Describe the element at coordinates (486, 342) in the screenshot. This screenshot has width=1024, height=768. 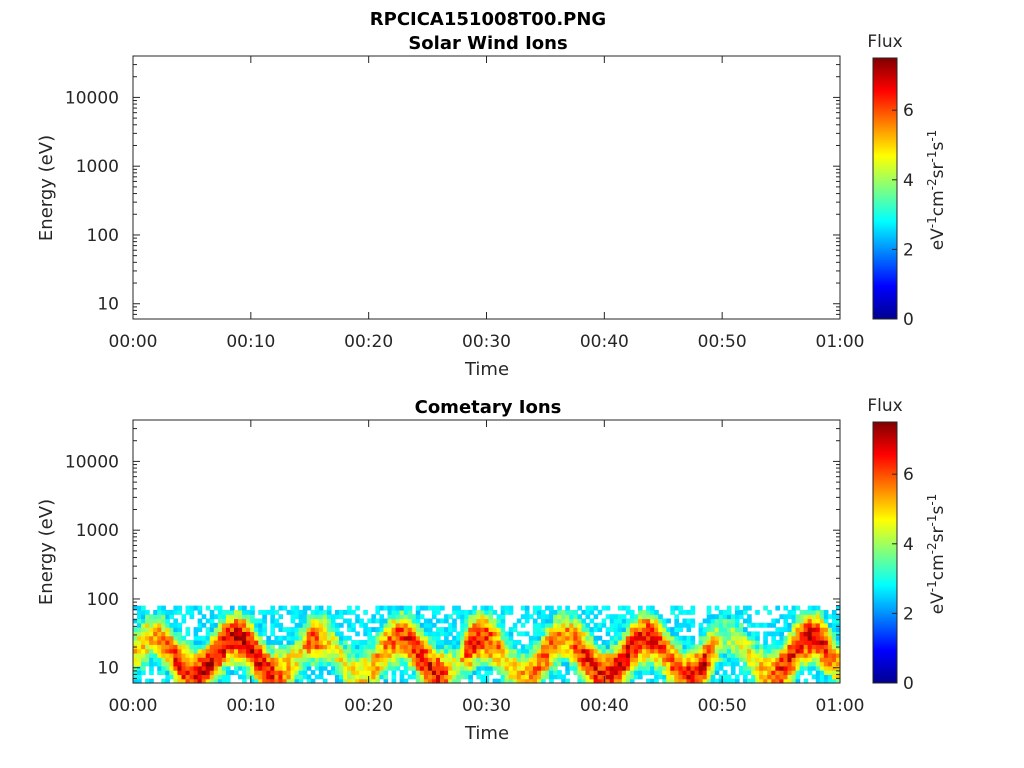
I see `x-tick-label: 00:30` at that location.